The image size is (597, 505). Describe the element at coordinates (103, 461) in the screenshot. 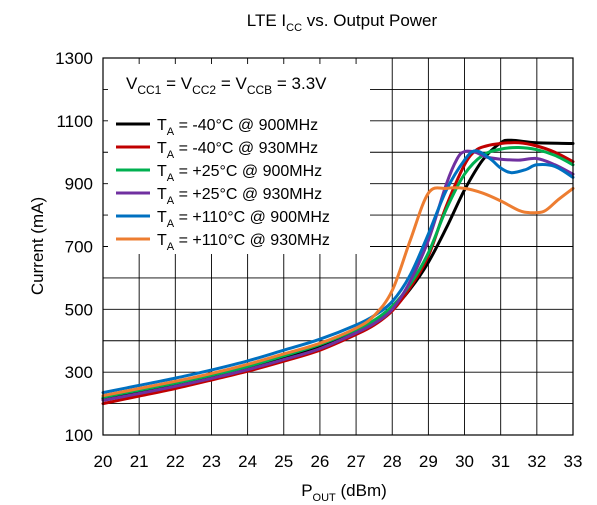

I see `x-tick-label: 20` at that location.